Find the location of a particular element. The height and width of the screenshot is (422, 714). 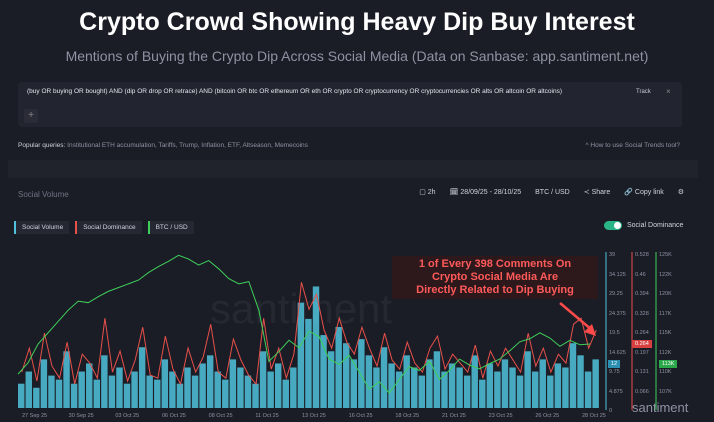

volume-axis-tick: 14.625 is located at coordinates (617, 352).